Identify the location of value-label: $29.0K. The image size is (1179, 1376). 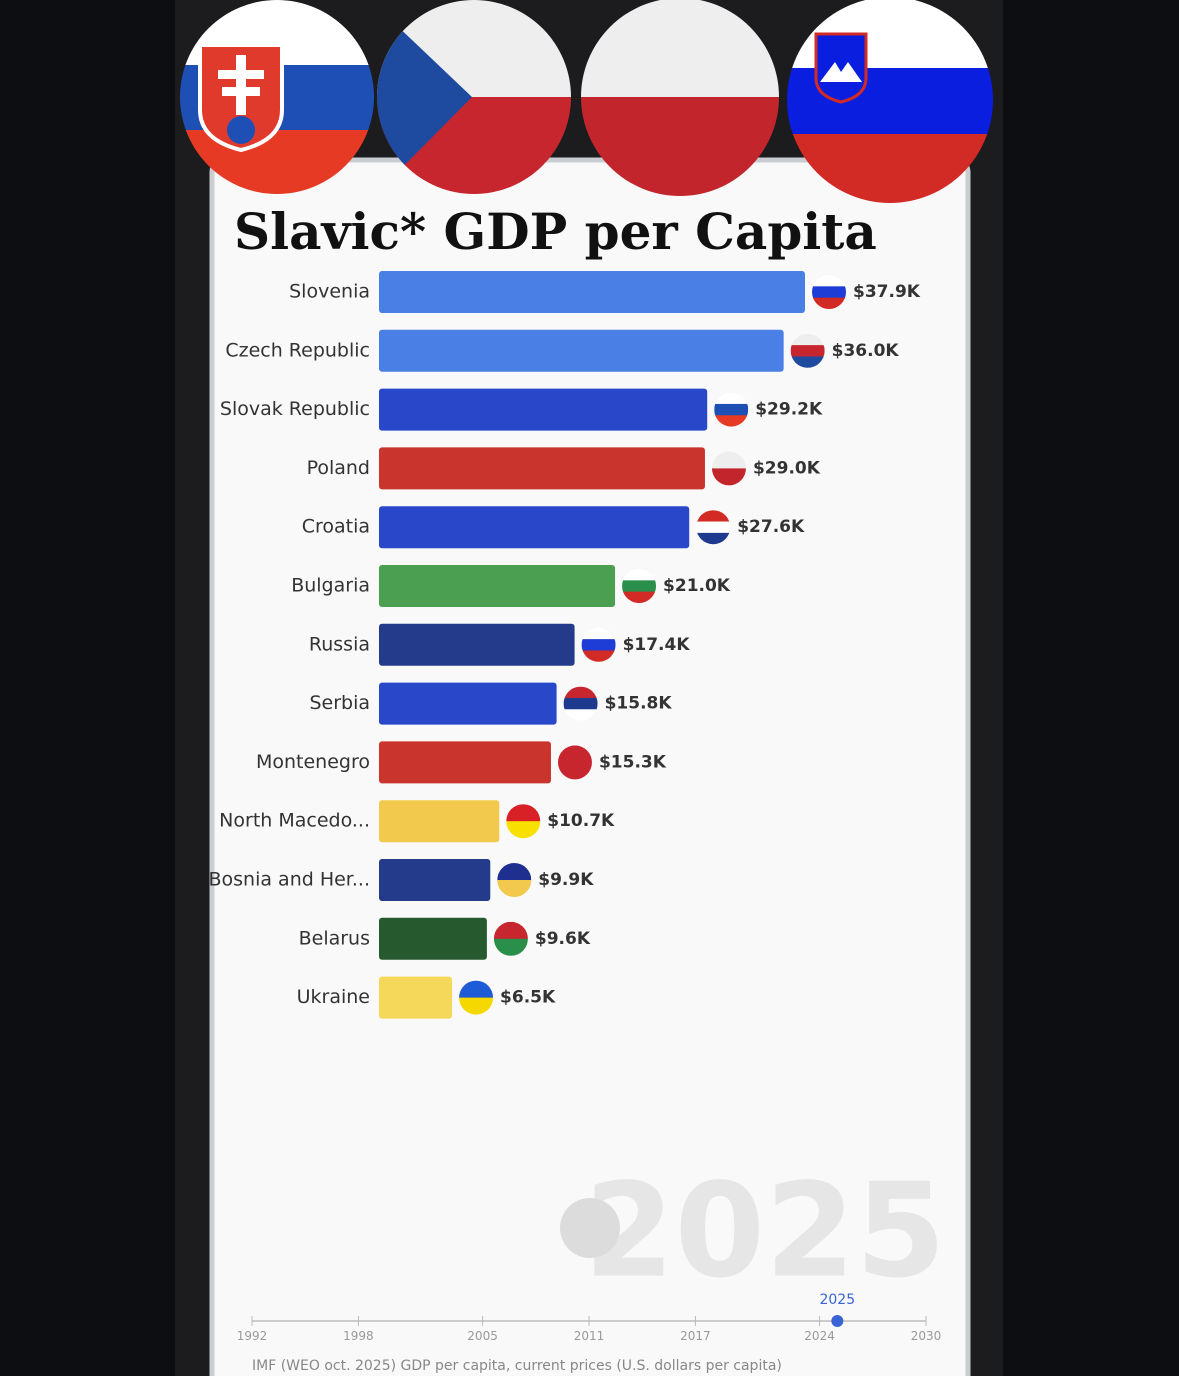
(787, 468).